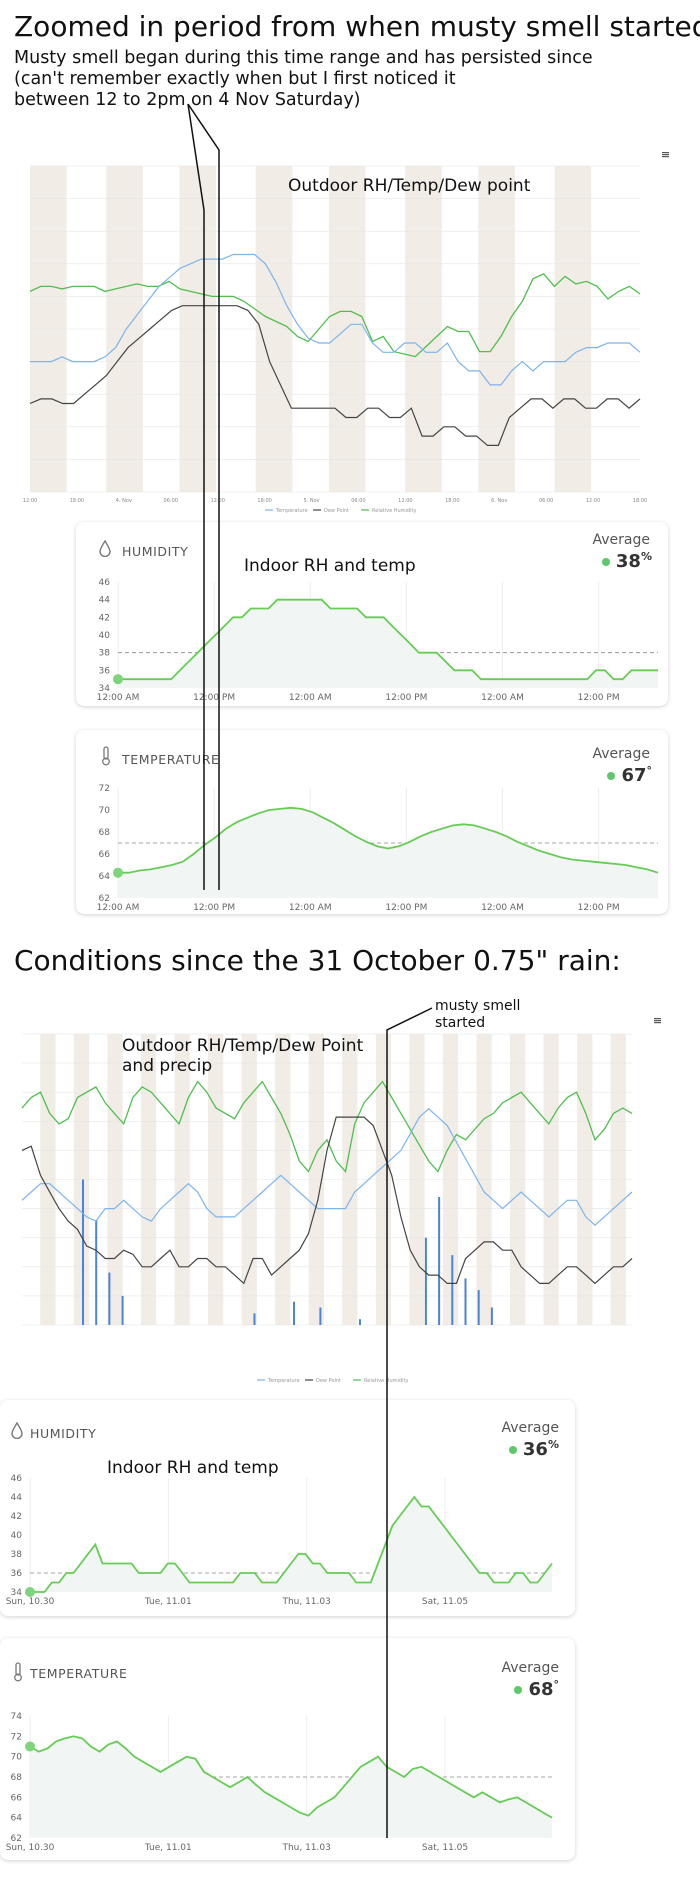  Describe the element at coordinates (634, 775) in the screenshot. I see `temperature-average-value: 67` at that location.